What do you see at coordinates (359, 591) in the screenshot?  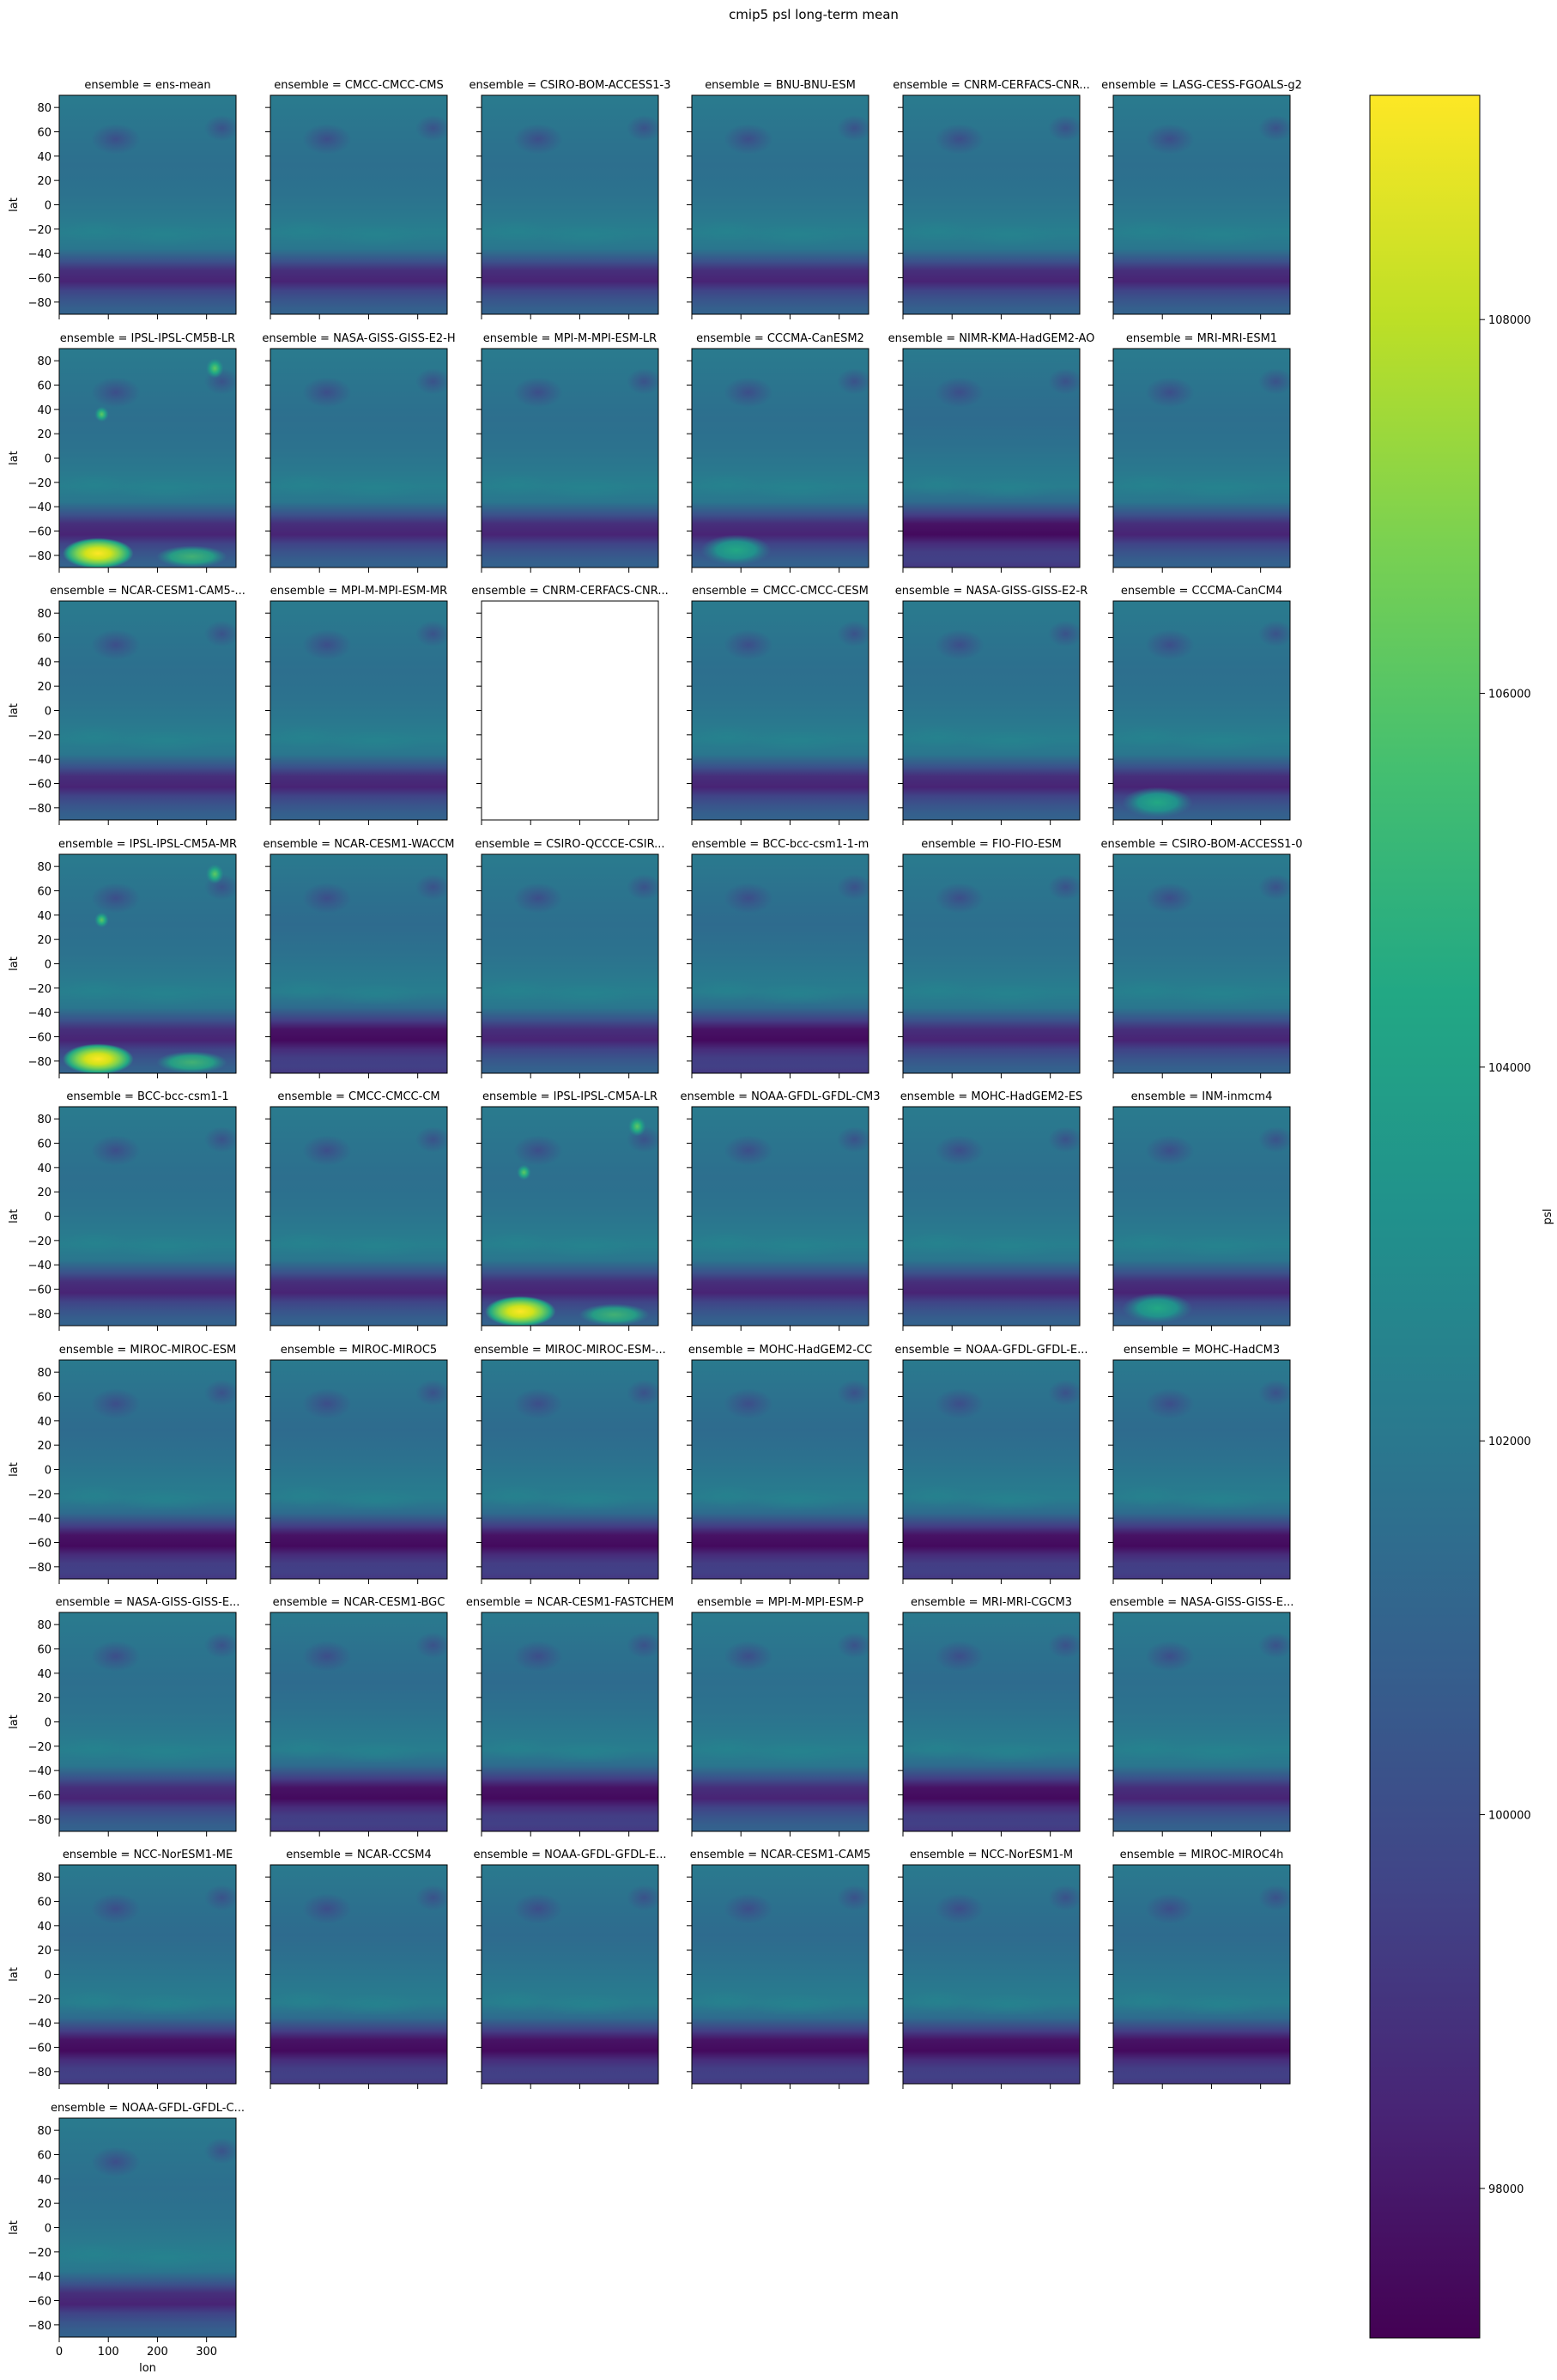 I see `facet-title: ensemble = MPI-M-MPI-ESM-MR` at bounding box center [359, 591].